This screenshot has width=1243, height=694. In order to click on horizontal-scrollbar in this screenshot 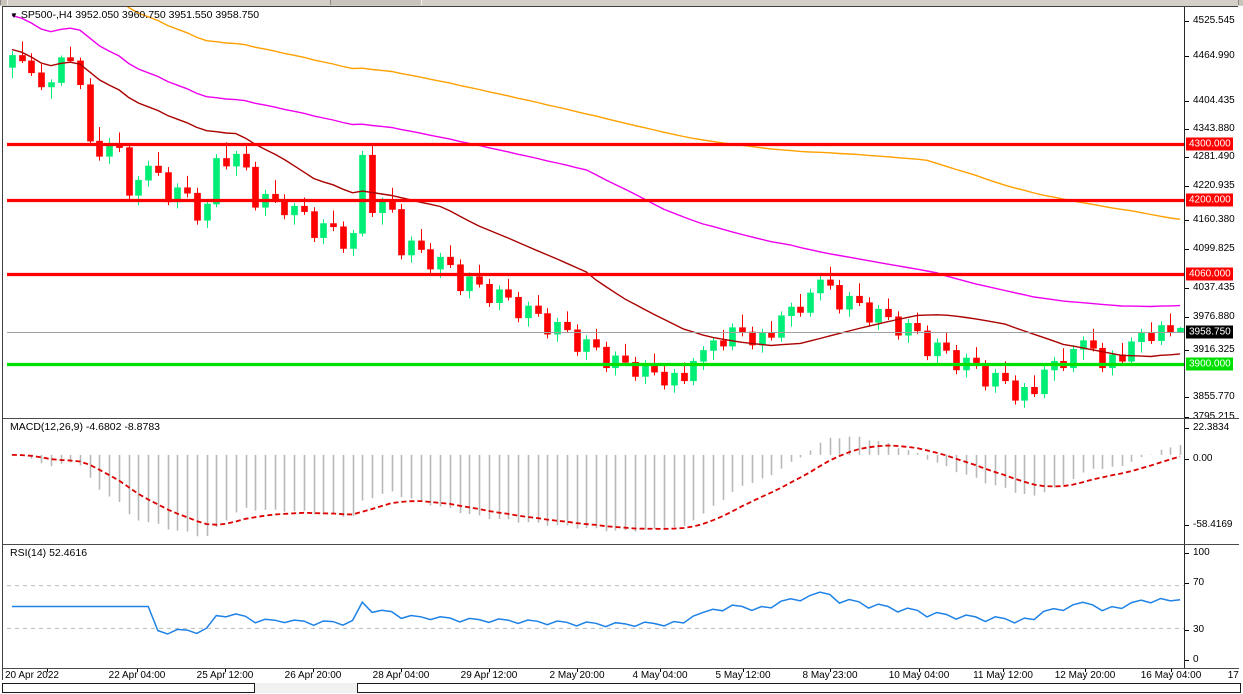, I will do `click(621, 687)`.